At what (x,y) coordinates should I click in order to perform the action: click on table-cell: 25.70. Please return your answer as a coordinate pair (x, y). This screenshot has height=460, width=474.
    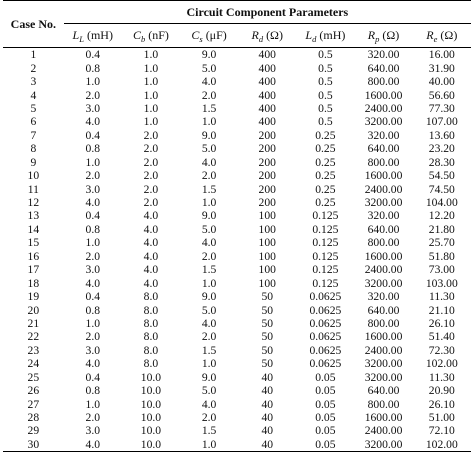
    Looking at the image, I should click on (441, 243).